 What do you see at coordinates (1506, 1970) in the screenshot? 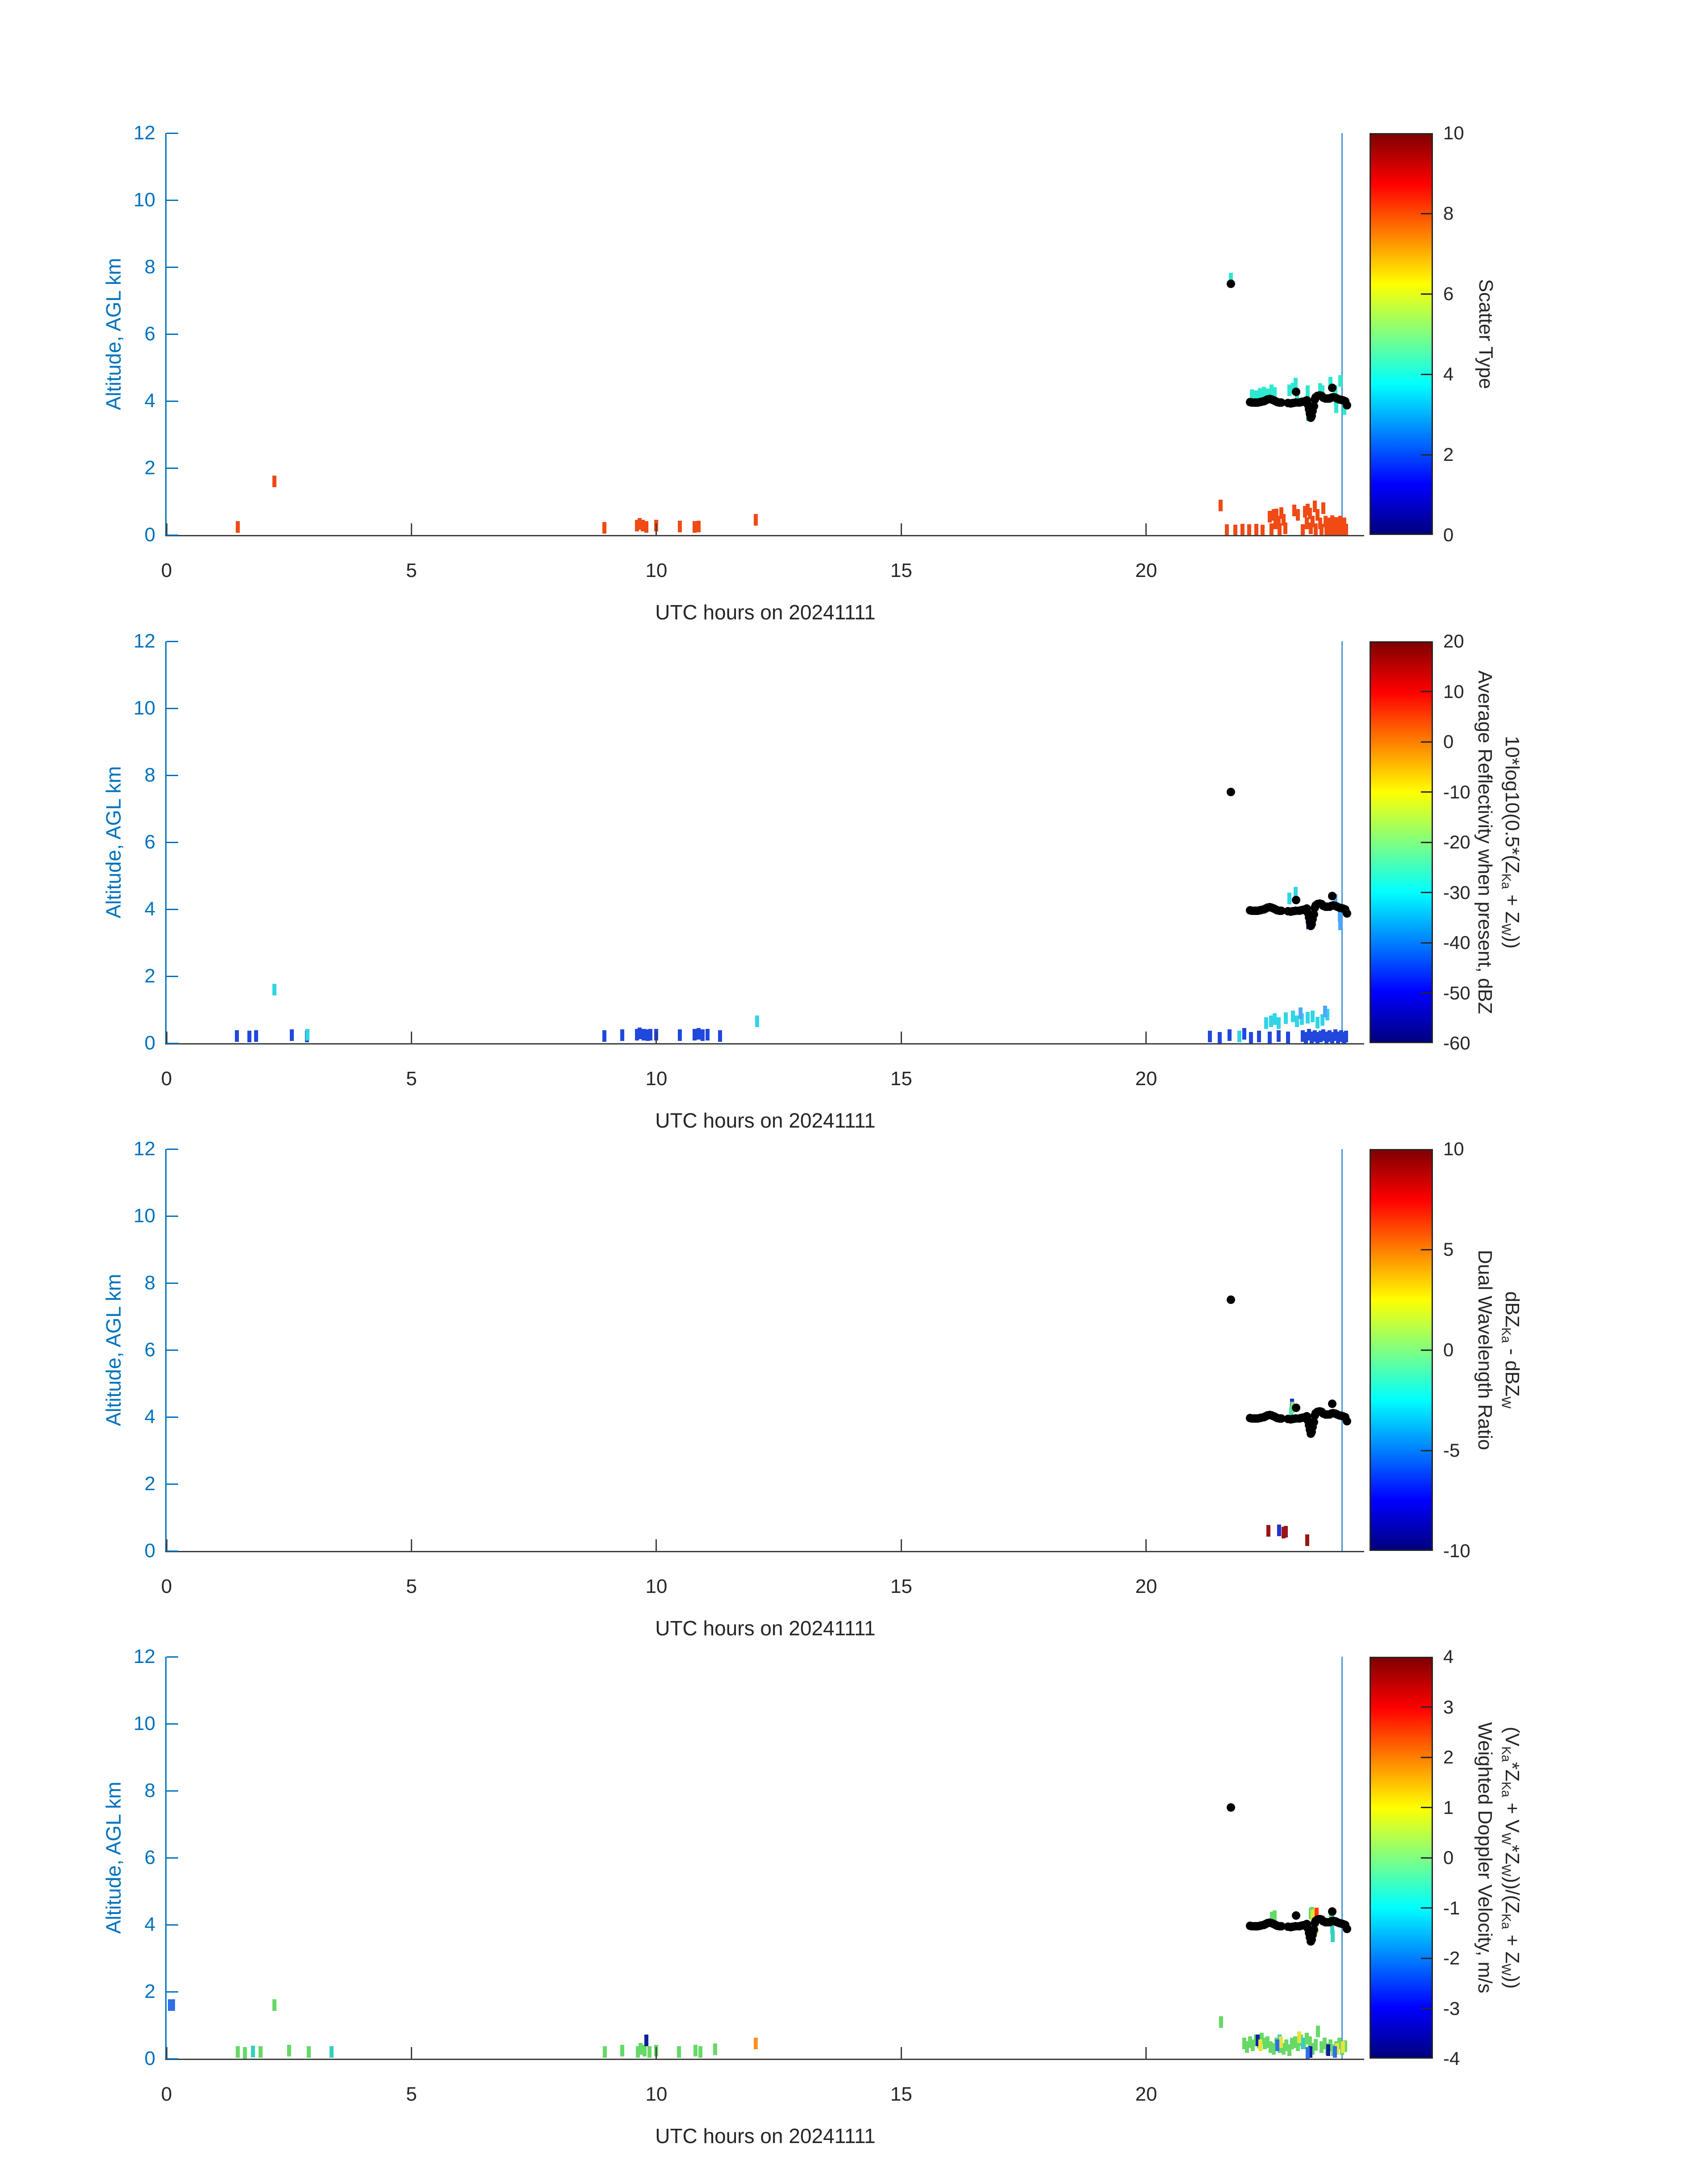
I see `label-subscript: W` at bounding box center [1506, 1970].